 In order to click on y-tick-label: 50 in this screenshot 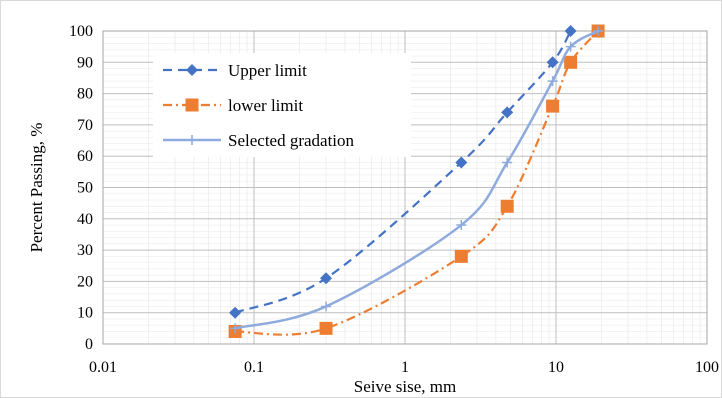, I will do `click(85, 188)`.